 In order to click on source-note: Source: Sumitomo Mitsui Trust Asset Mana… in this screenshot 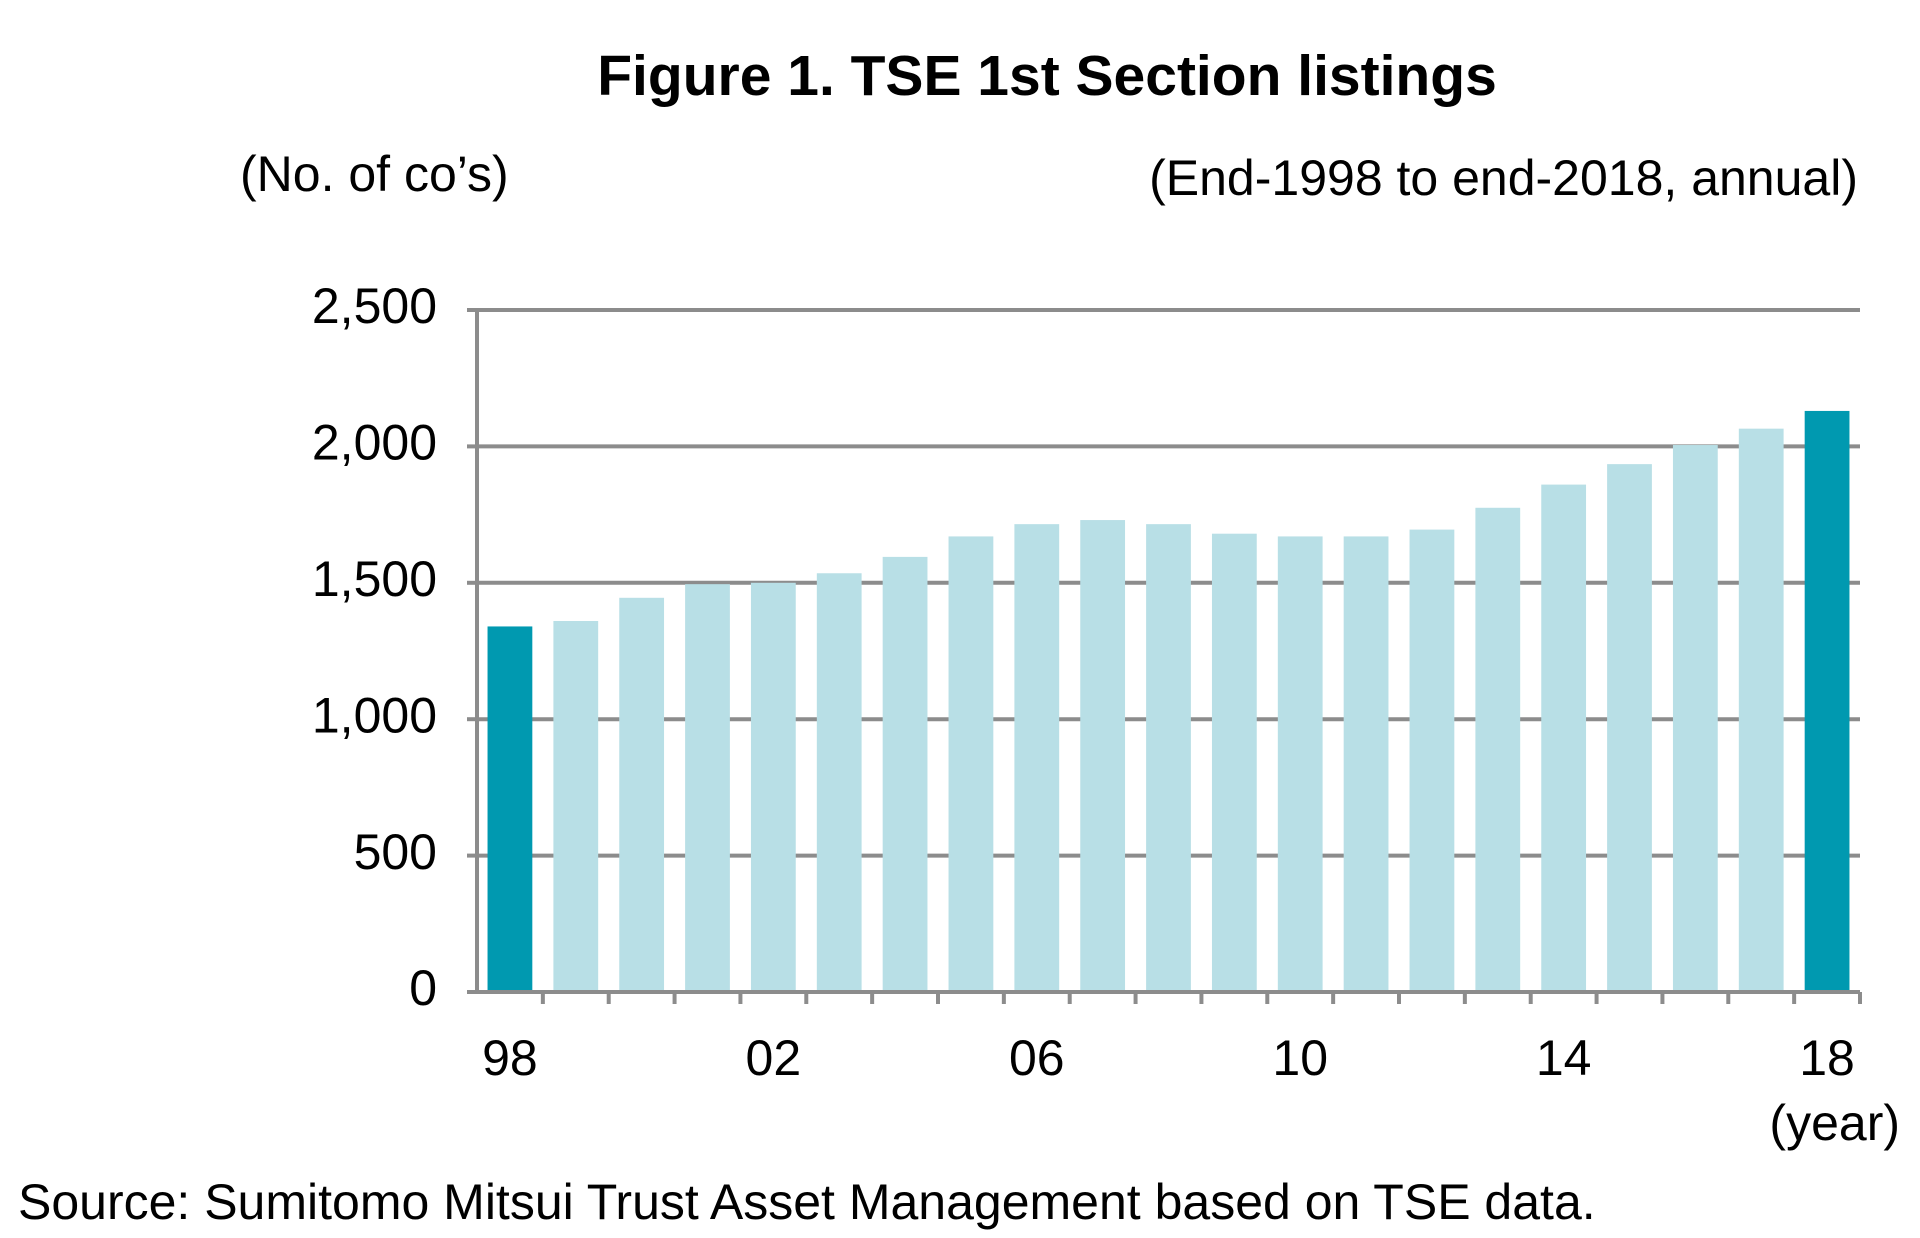, I will do `click(807, 1202)`.